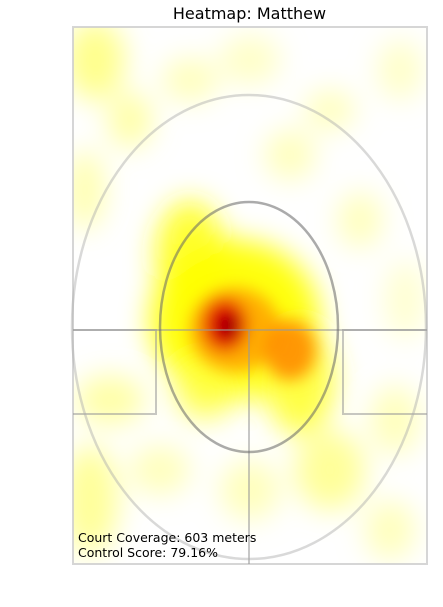  Describe the element at coordinates (384, 372) in the screenshot. I see `right-box` at that location.